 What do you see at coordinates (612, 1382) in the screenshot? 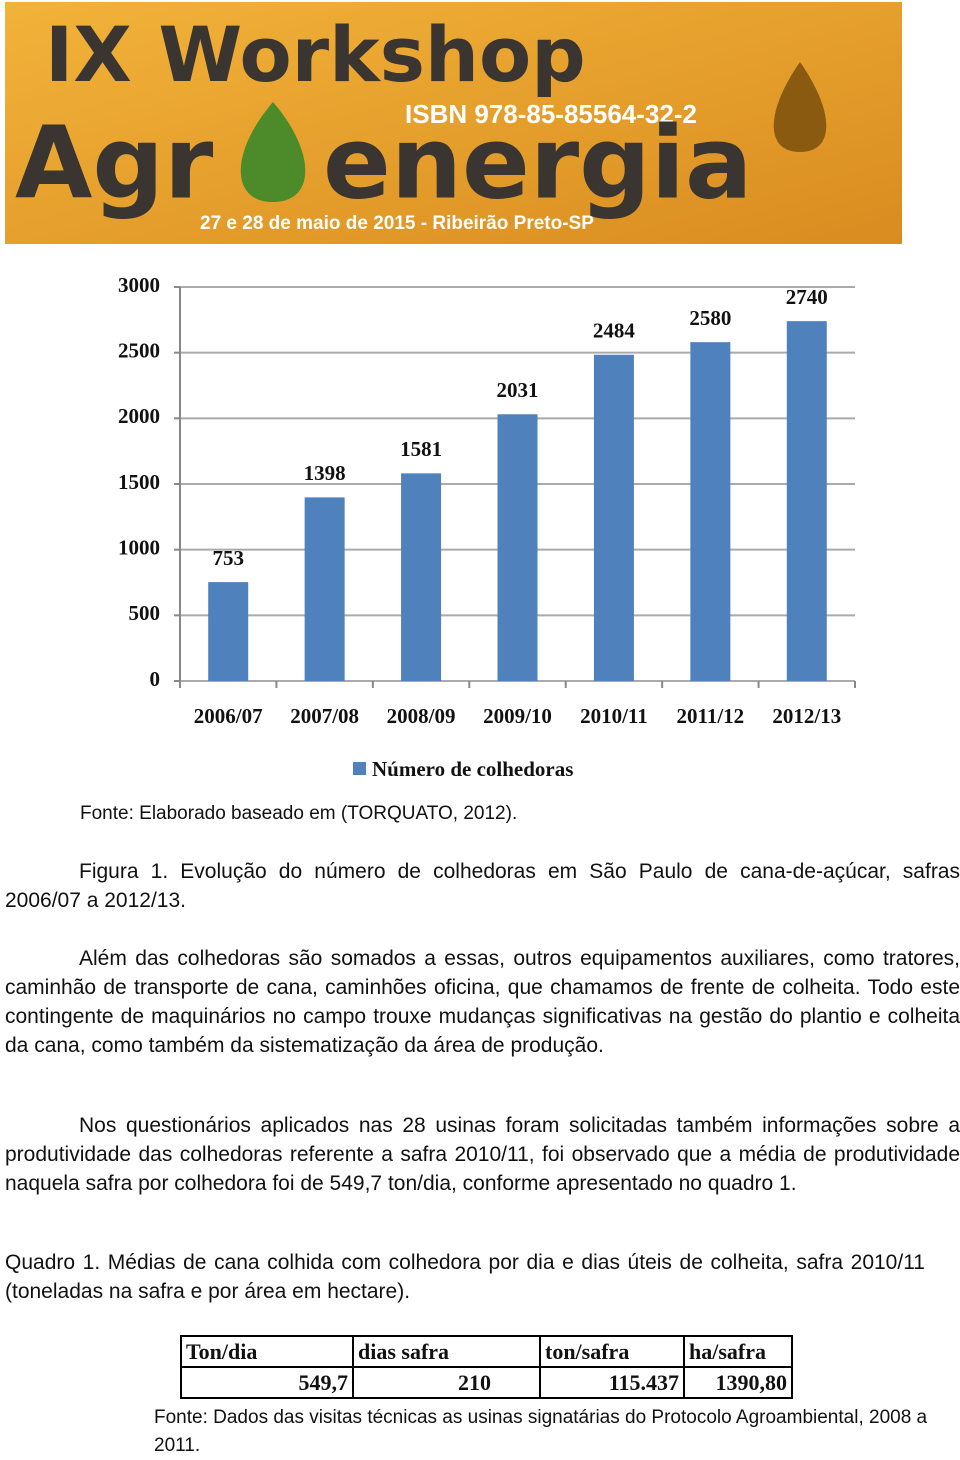
I see `cell: 115.437` at bounding box center [612, 1382].